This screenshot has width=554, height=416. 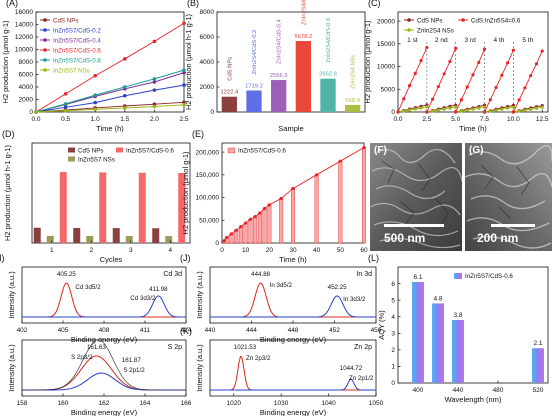 What do you see at coordinates (26, 62) in the screenshot?
I see `y-tick-label: 8000` at bounding box center [26, 62].